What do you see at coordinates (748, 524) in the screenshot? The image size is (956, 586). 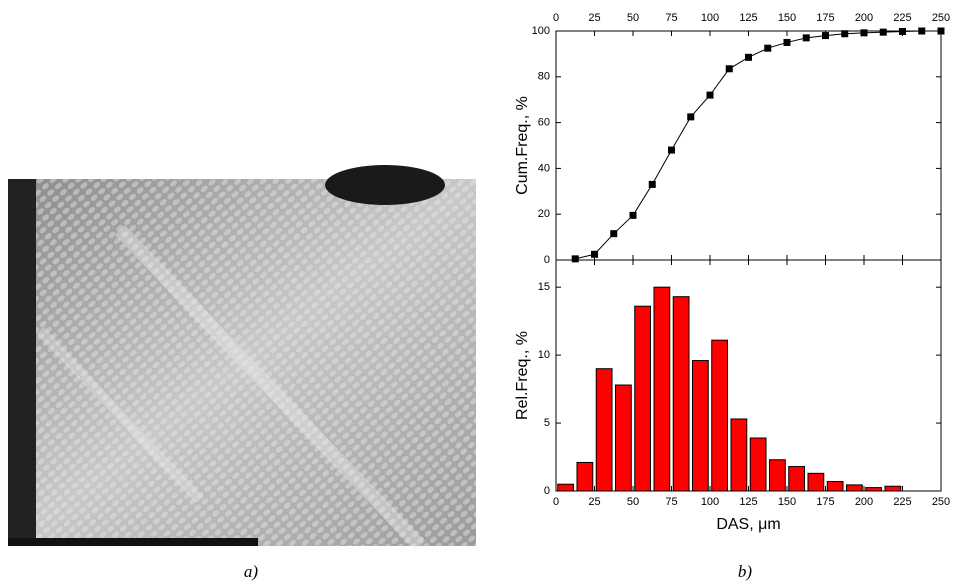 I see `x-axis-label: DAS, μm` at bounding box center [748, 524].